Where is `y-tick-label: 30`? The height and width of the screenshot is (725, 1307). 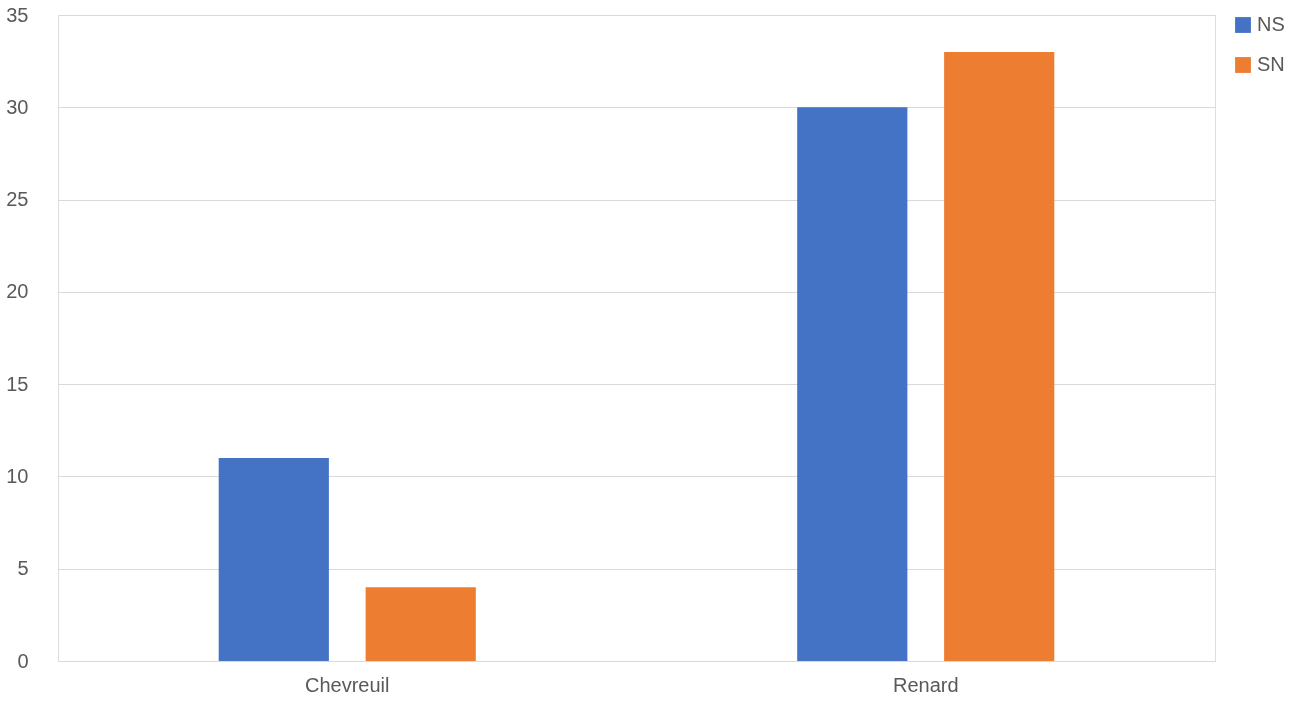 y-tick-label: 30 is located at coordinates (17, 106).